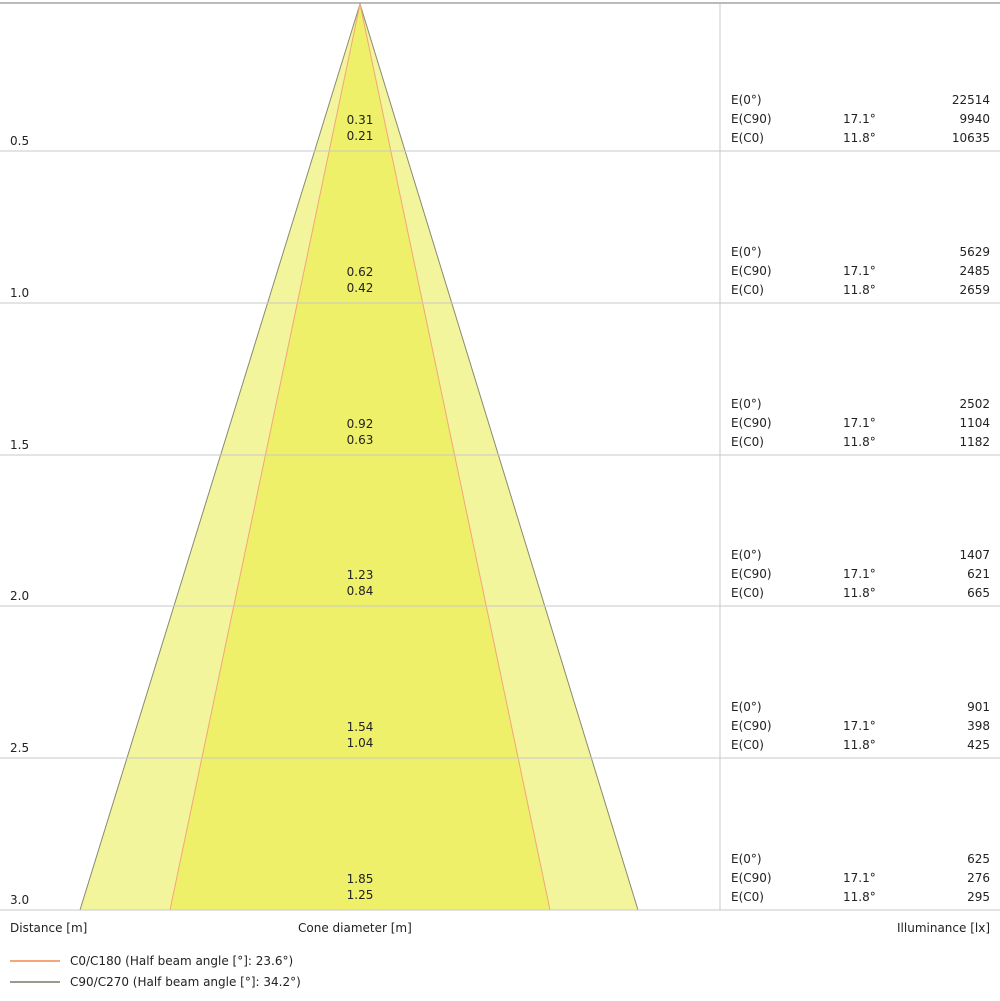 This screenshot has height=1001, width=1000. Describe the element at coordinates (20, 900) in the screenshot. I see `distance-label: 3.0` at that location.